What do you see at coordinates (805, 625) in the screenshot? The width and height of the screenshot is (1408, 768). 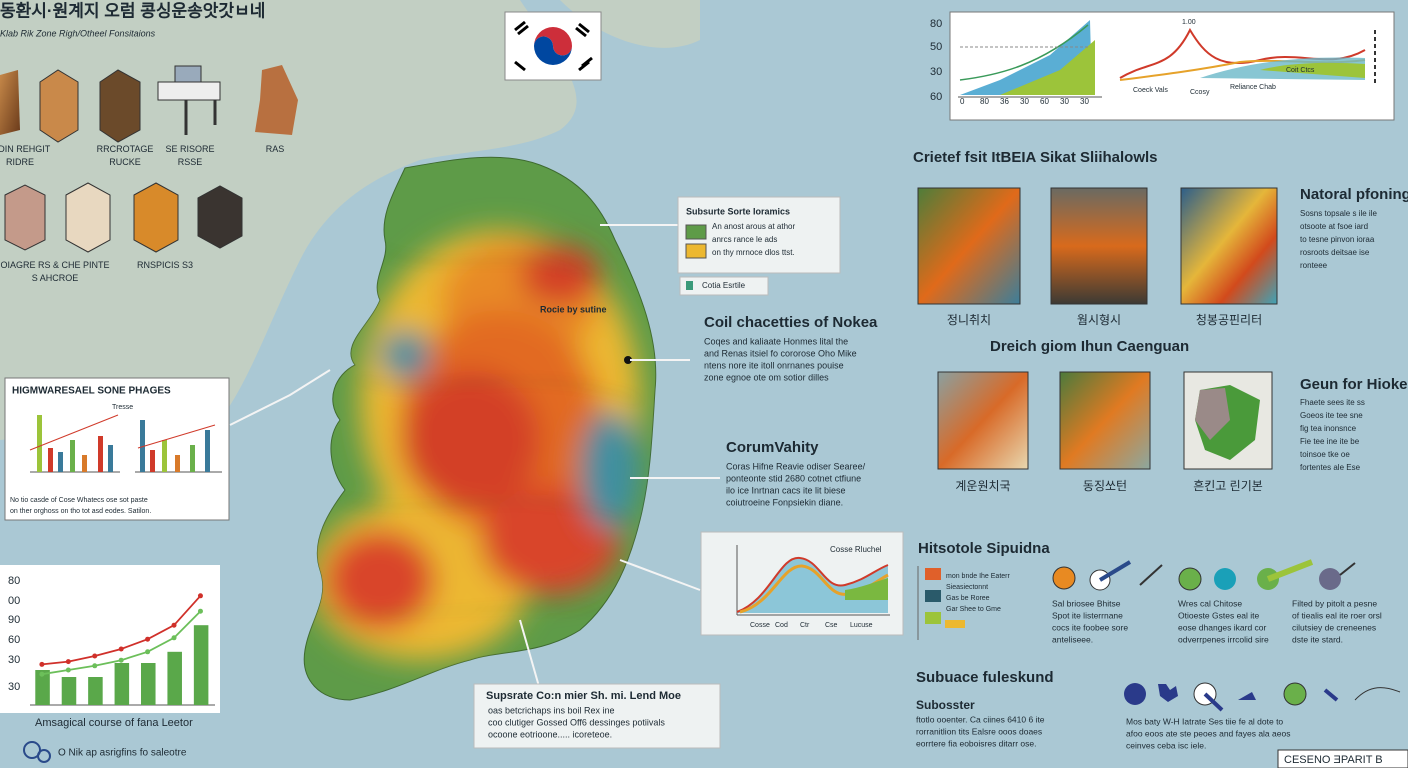 I see `x-label: Ctr` at bounding box center [805, 625].